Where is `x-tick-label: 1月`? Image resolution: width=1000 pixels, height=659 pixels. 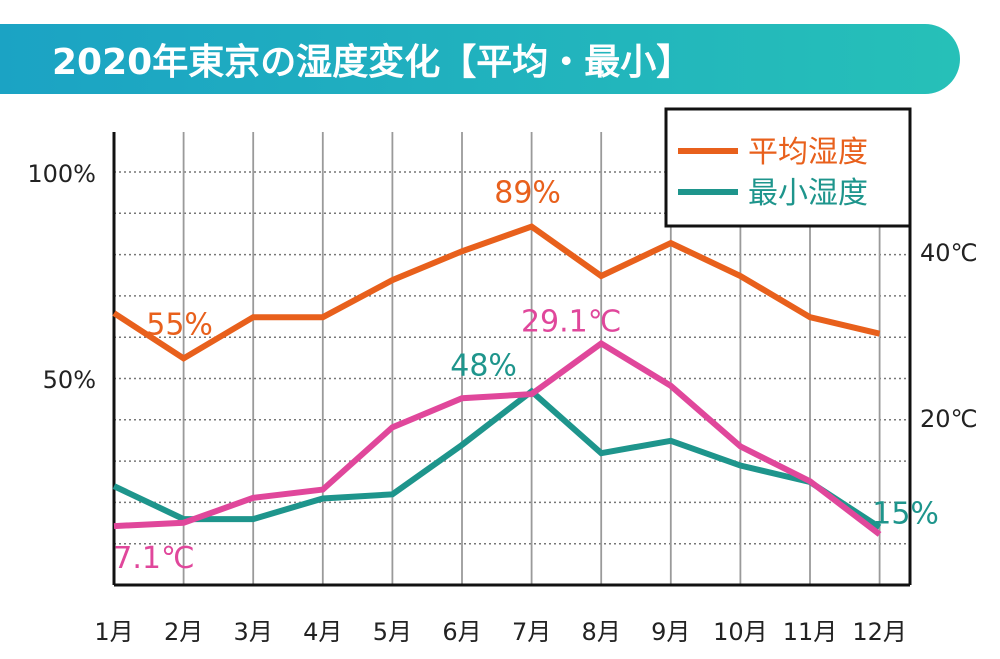
x-tick-label: 1月 is located at coordinates (113, 632).